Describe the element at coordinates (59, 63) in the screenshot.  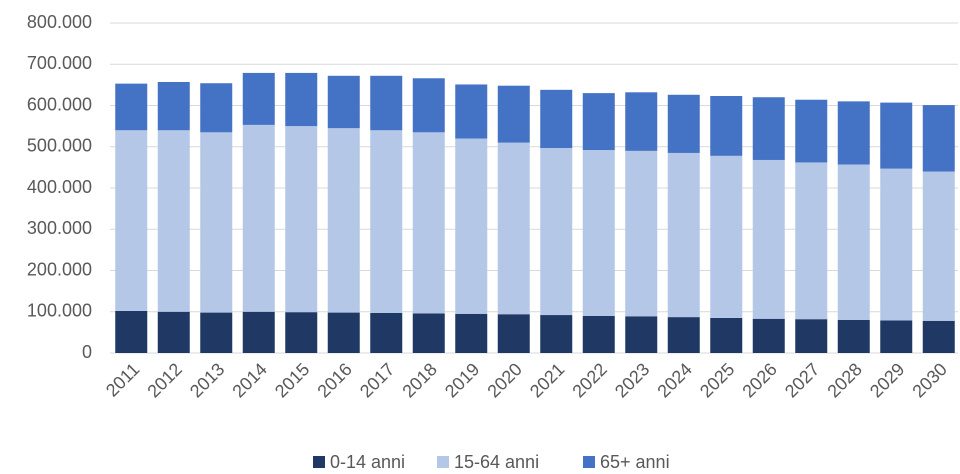
I see `y-tick-label: 700.000` at that location.